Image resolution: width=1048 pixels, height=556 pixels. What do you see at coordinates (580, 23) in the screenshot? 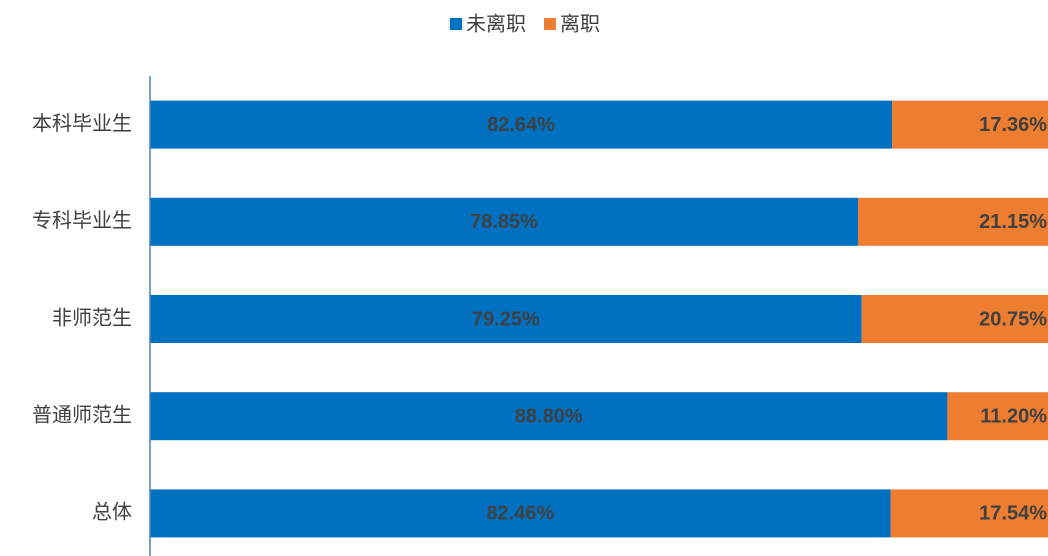
I see `legend-label: 离职` at bounding box center [580, 23].